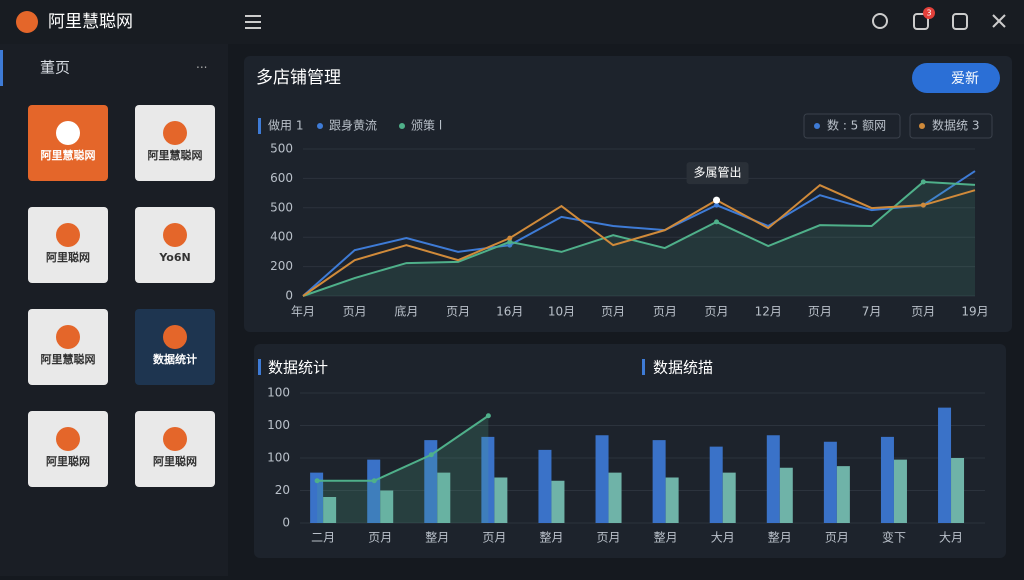 This screenshot has width=1024, height=580. I want to click on badge-box, so click(852, 126).